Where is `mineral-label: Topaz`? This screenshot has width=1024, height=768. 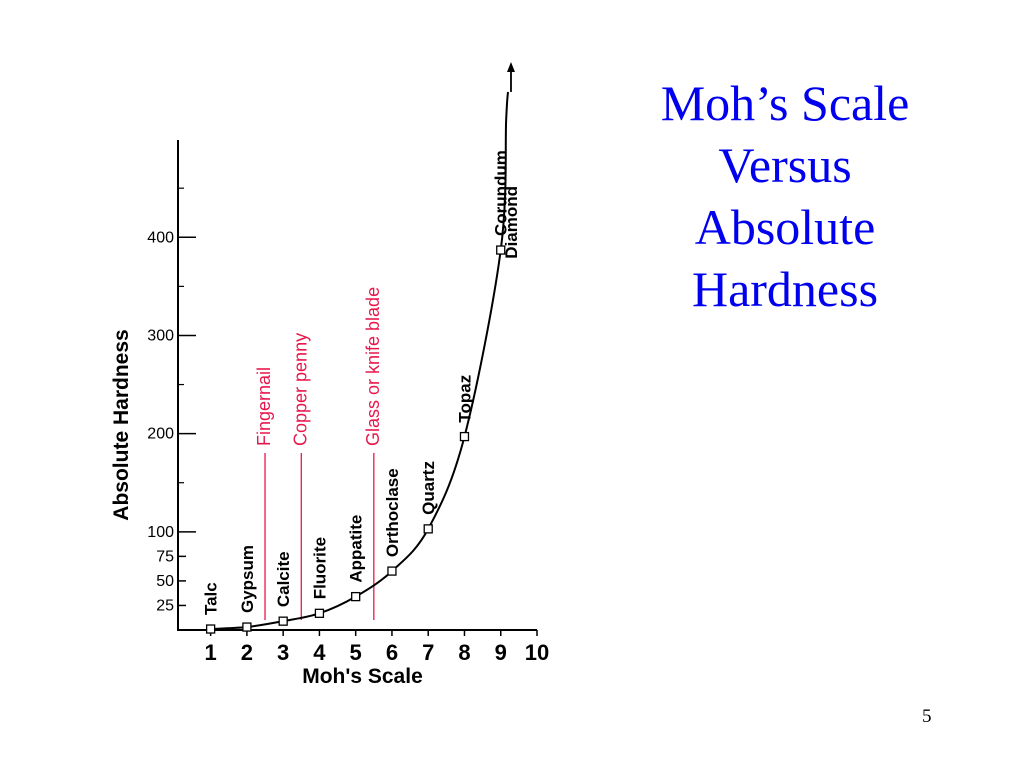 mineral-label: Topaz is located at coordinates (464, 399).